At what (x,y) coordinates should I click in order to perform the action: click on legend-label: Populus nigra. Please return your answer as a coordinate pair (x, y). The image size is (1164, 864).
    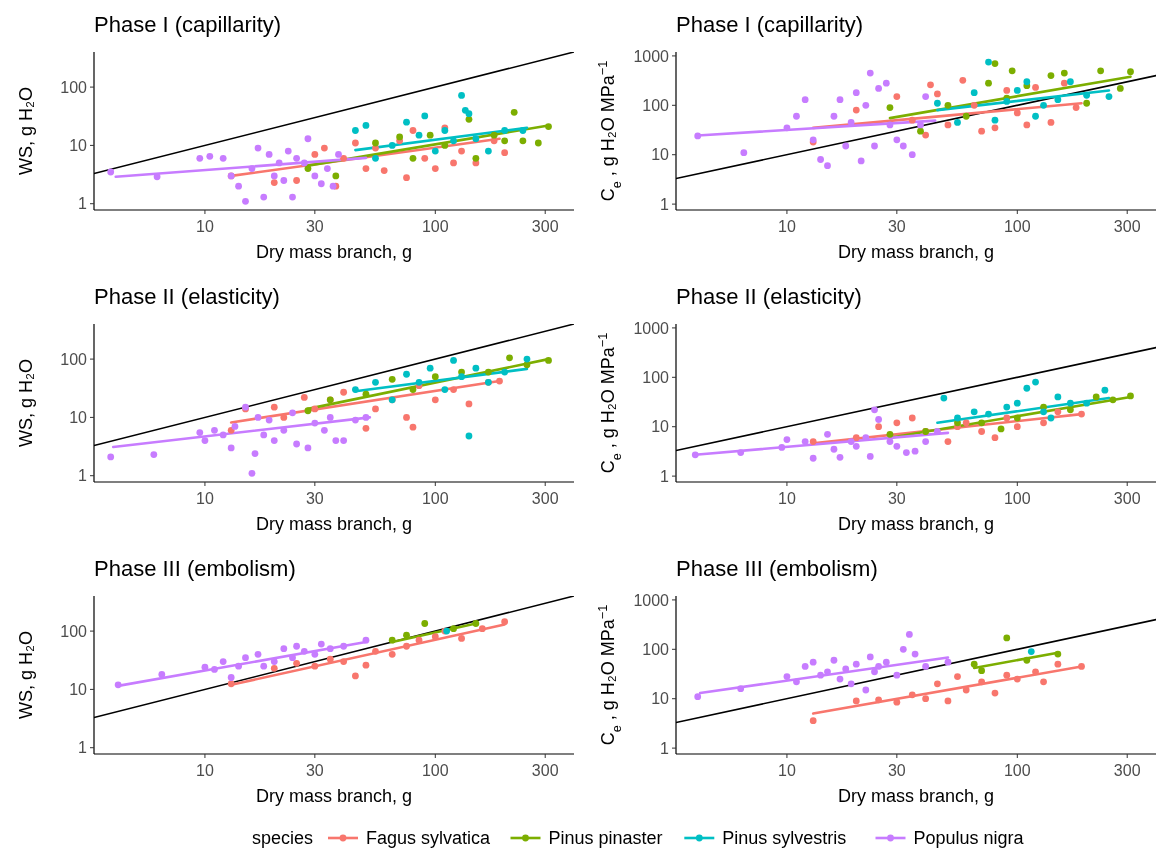
    Looking at the image, I should click on (969, 838).